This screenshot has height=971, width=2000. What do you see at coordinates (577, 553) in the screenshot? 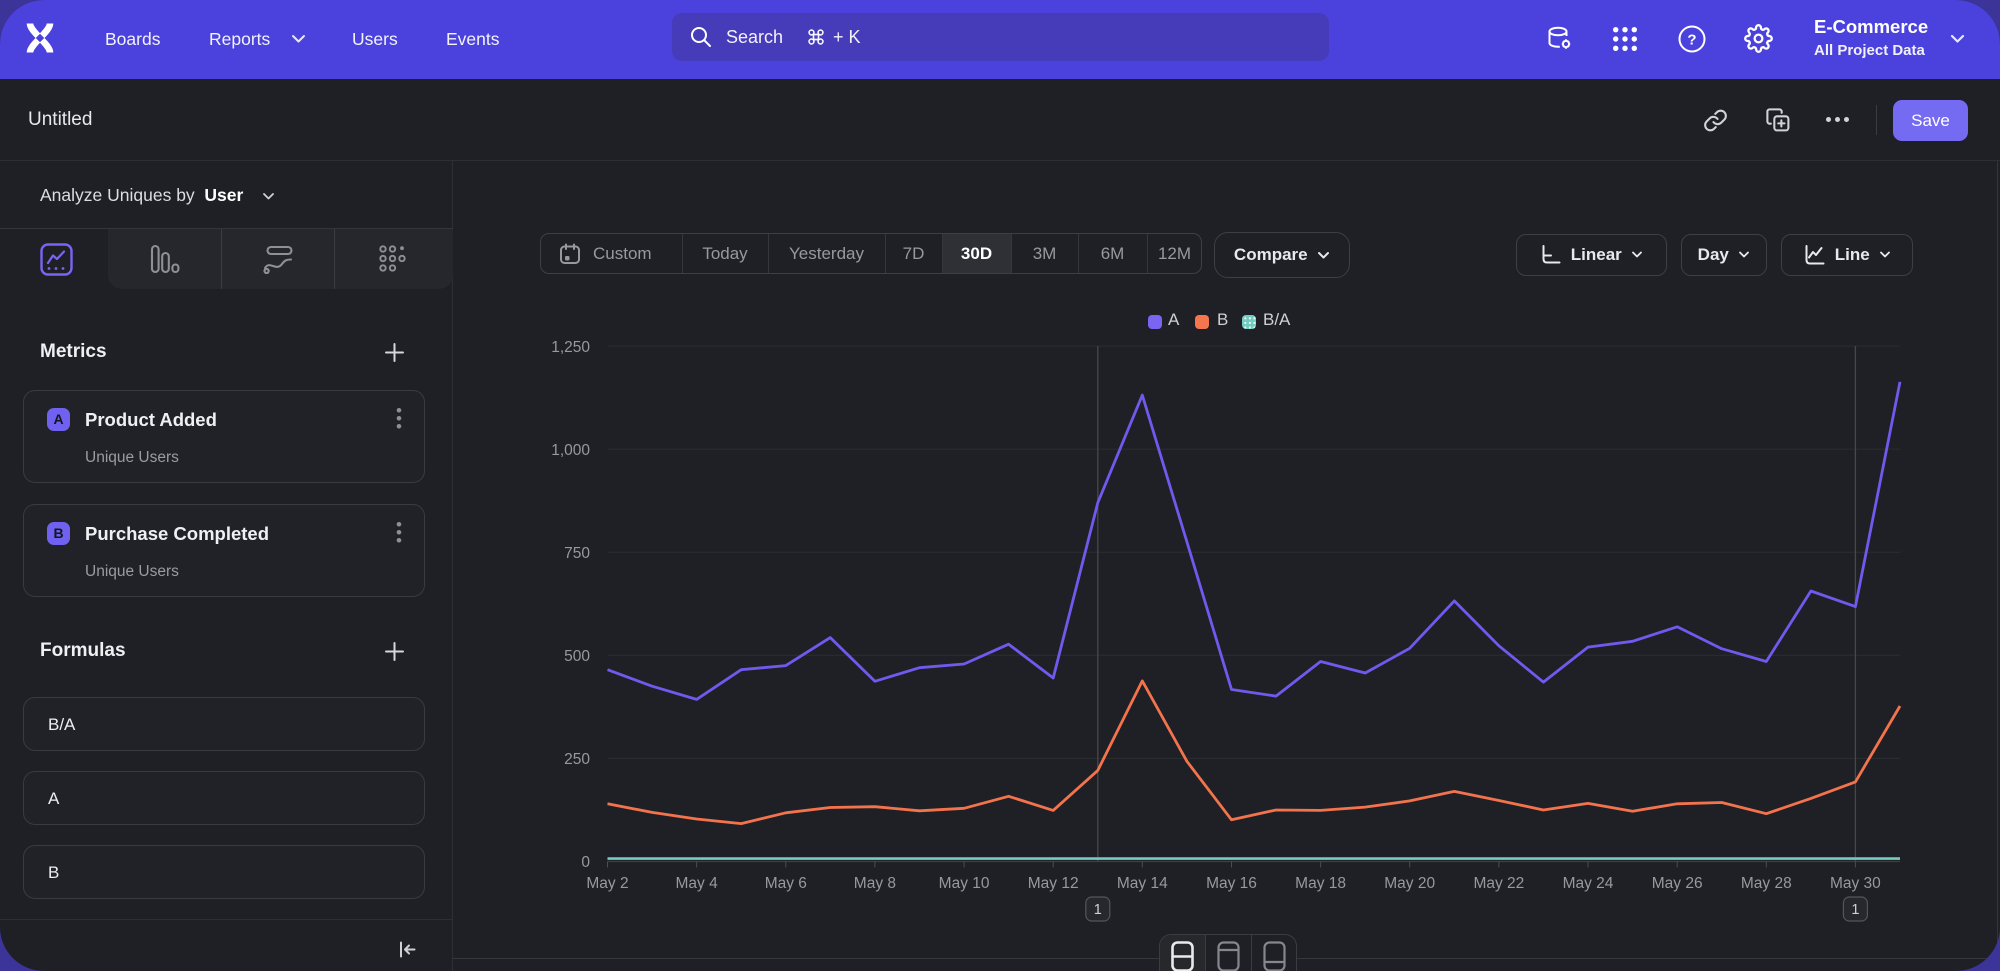
I see `svg-text: 750` at bounding box center [577, 553].